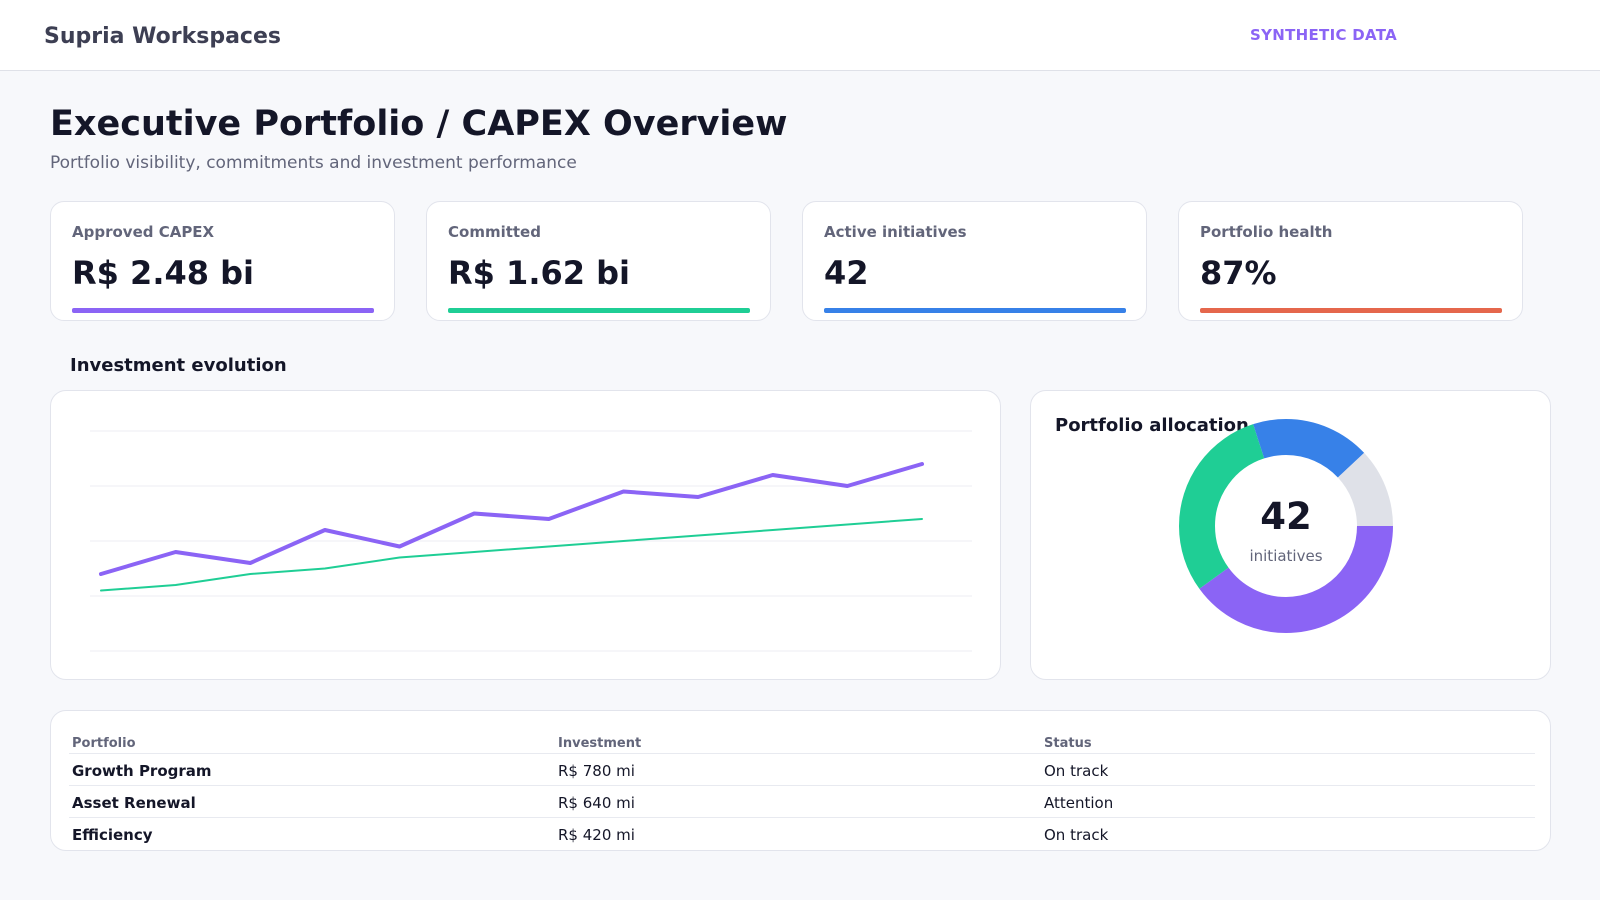  Describe the element at coordinates (1324, 35) in the screenshot. I see `synthetic-data-badge: SYNTHETIC DATA` at that location.